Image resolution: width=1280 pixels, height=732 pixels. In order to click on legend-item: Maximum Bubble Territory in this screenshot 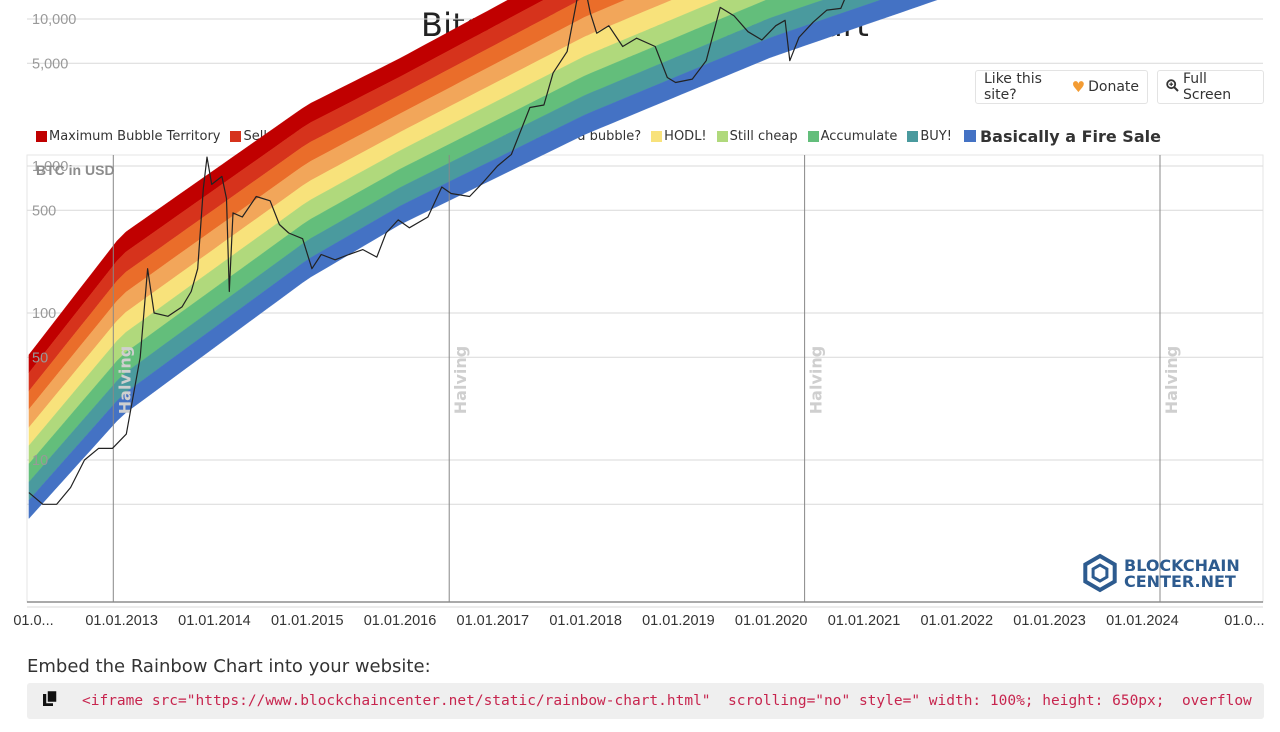, I will do `click(128, 136)`.